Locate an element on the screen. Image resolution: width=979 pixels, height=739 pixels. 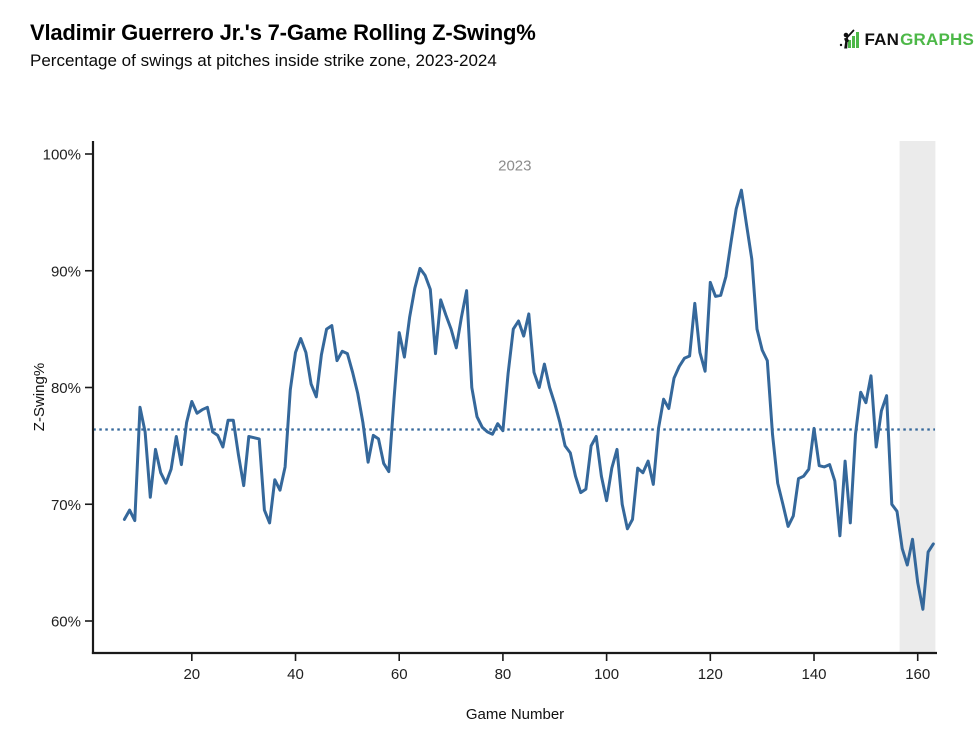
shaded-region is located at coordinates (917, 397).